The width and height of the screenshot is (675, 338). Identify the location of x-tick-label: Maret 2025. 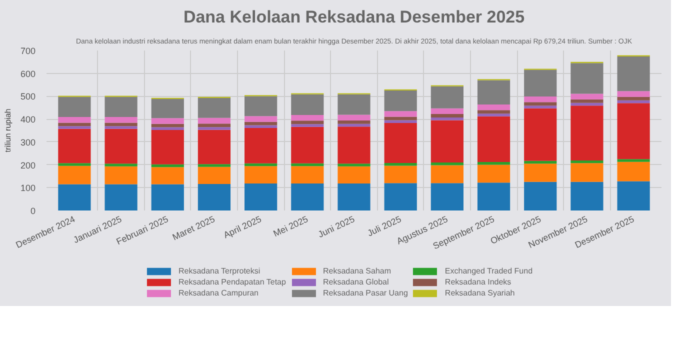
(193, 228).